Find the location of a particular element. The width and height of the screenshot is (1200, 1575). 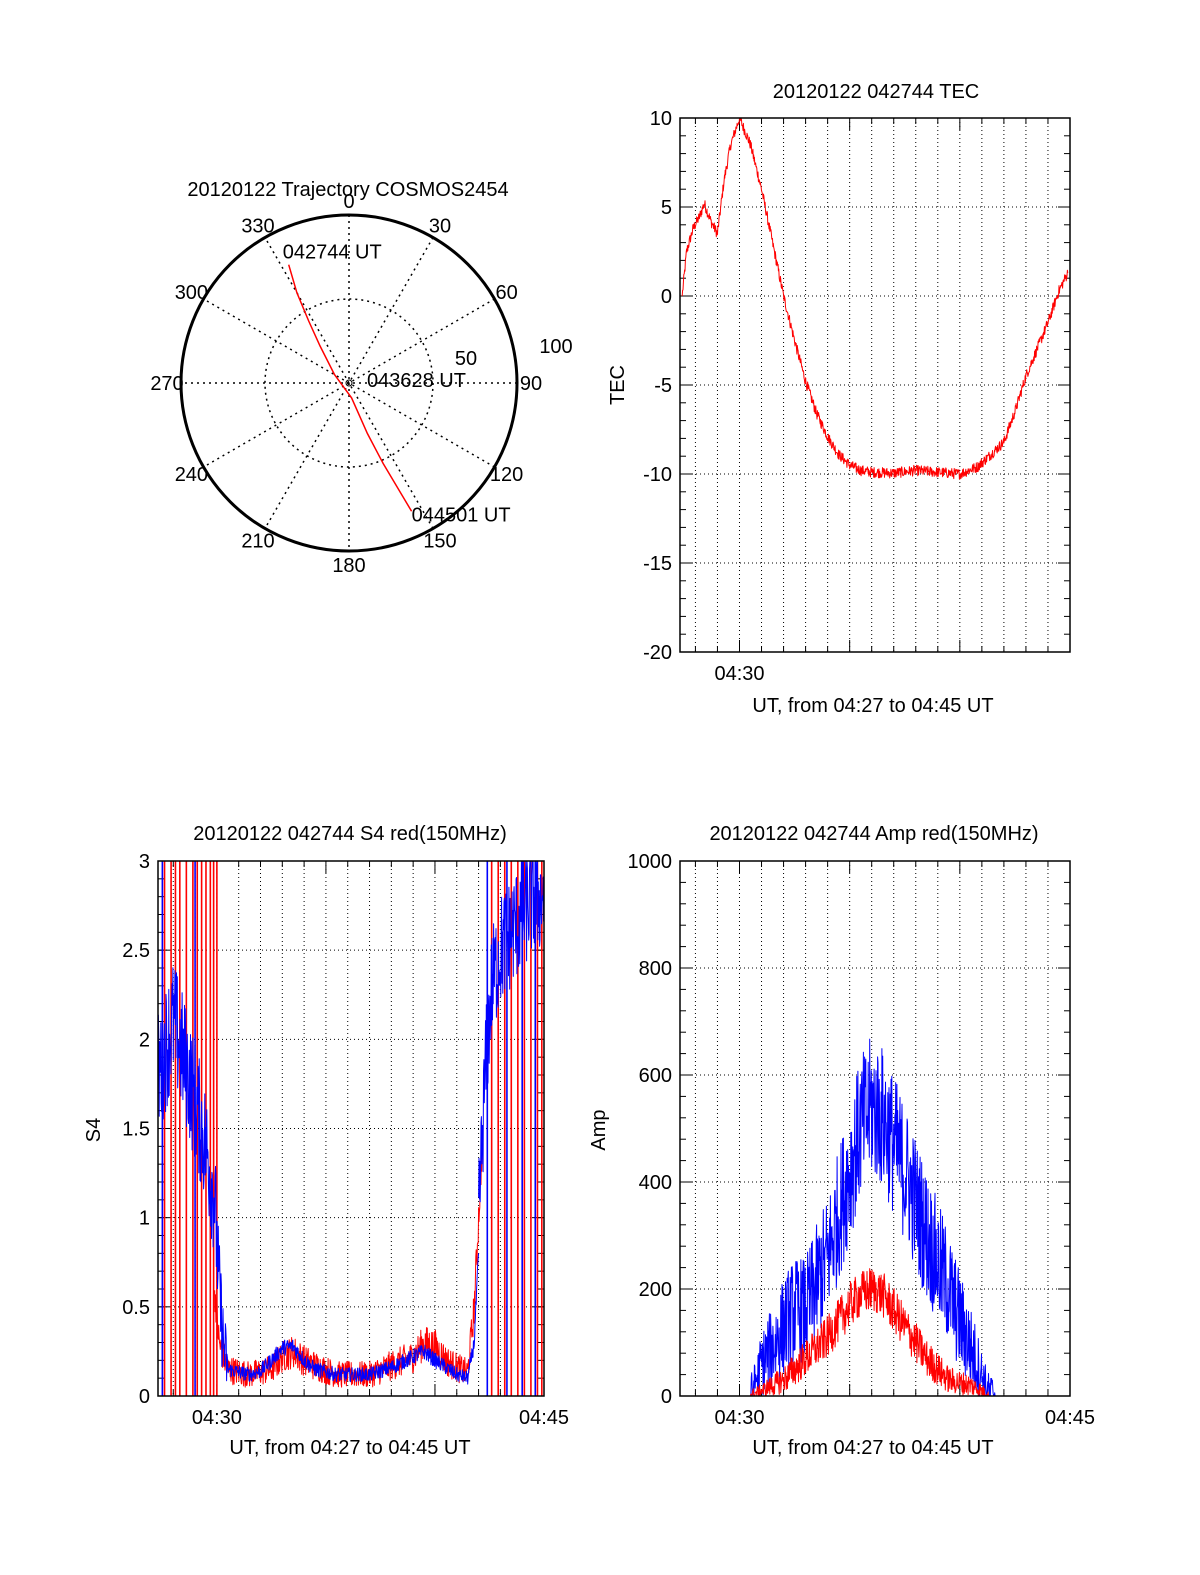

polar-spoke is located at coordinates (349, 383).